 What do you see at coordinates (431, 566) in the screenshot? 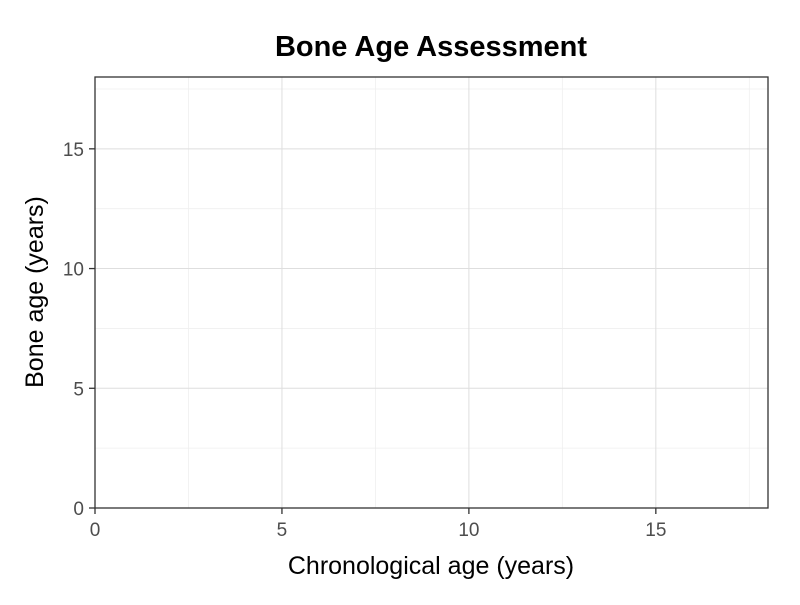
I see `x-axis-title: Chronological age (years)` at bounding box center [431, 566].